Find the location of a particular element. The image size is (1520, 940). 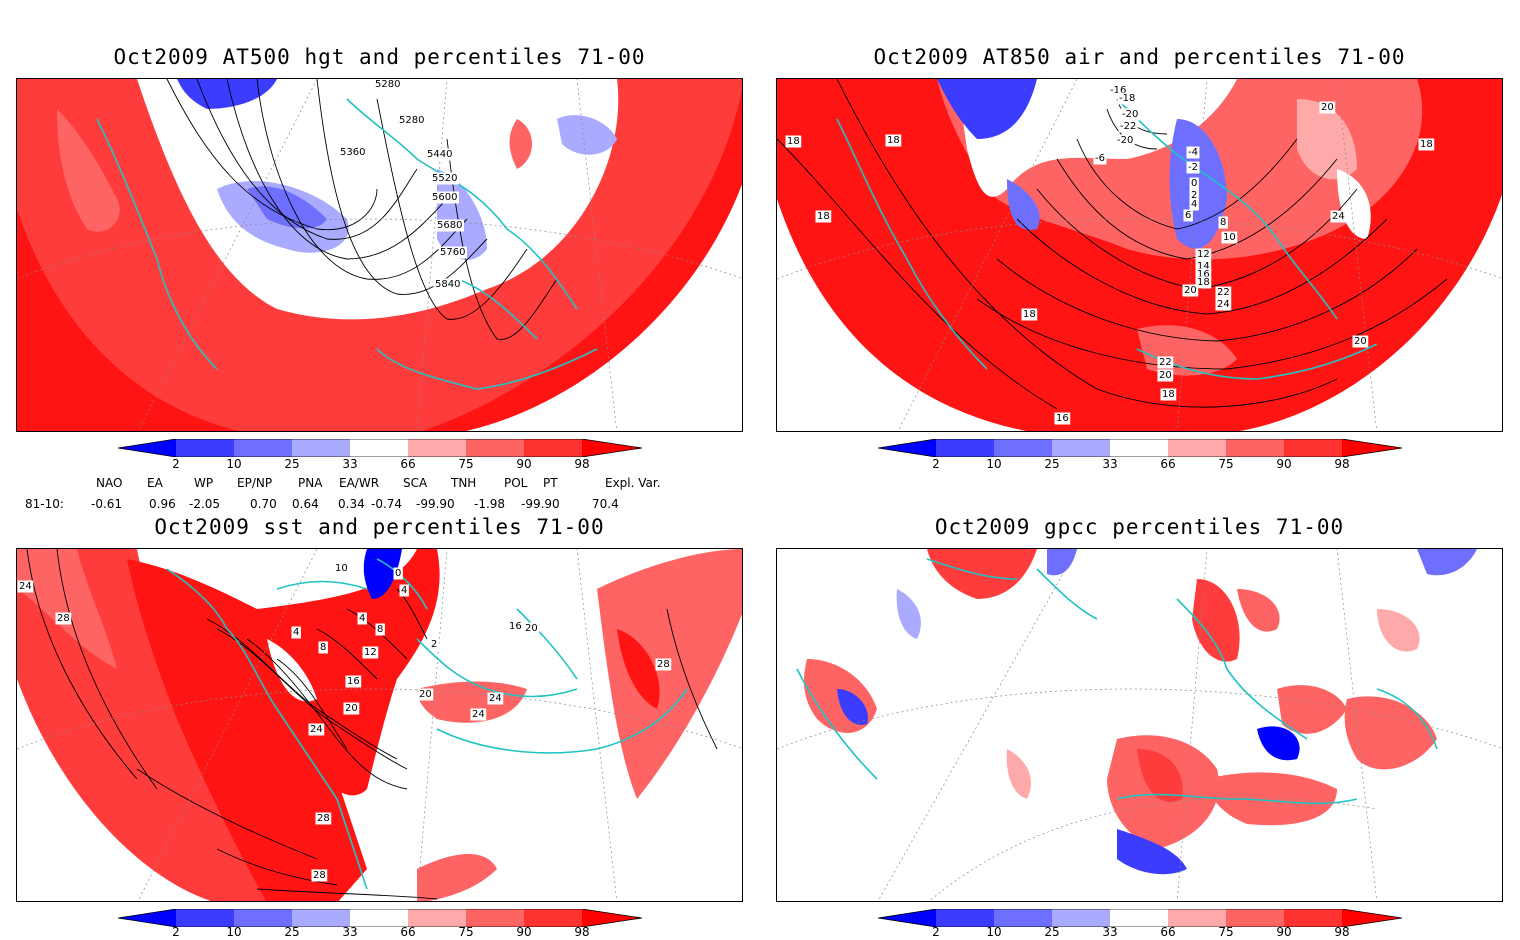

tc-header: NAO is located at coordinates (109, 483).